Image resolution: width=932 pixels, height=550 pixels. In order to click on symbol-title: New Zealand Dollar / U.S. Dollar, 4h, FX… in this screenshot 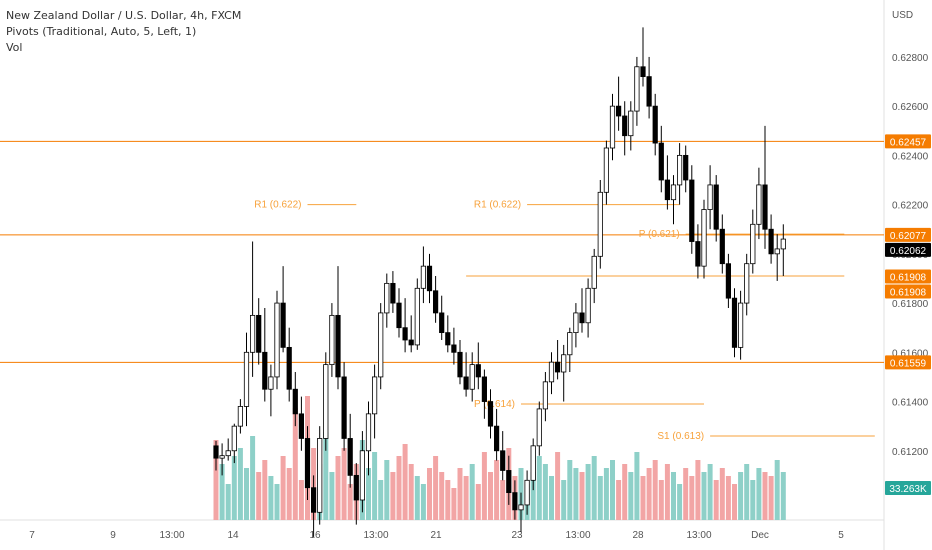, I will do `click(124, 15)`.